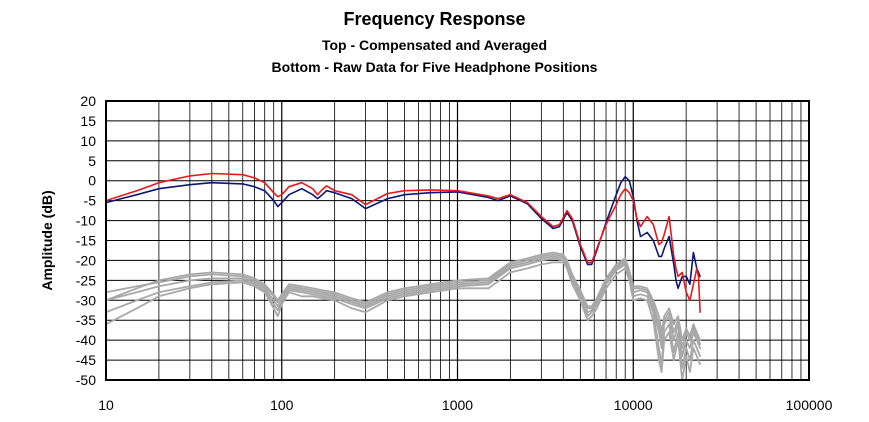 The height and width of the screenshot is (422, 869). Describe the element at coordinates (809, 405) in the screenshot. I see `x-tick-label: 100000` at that location.